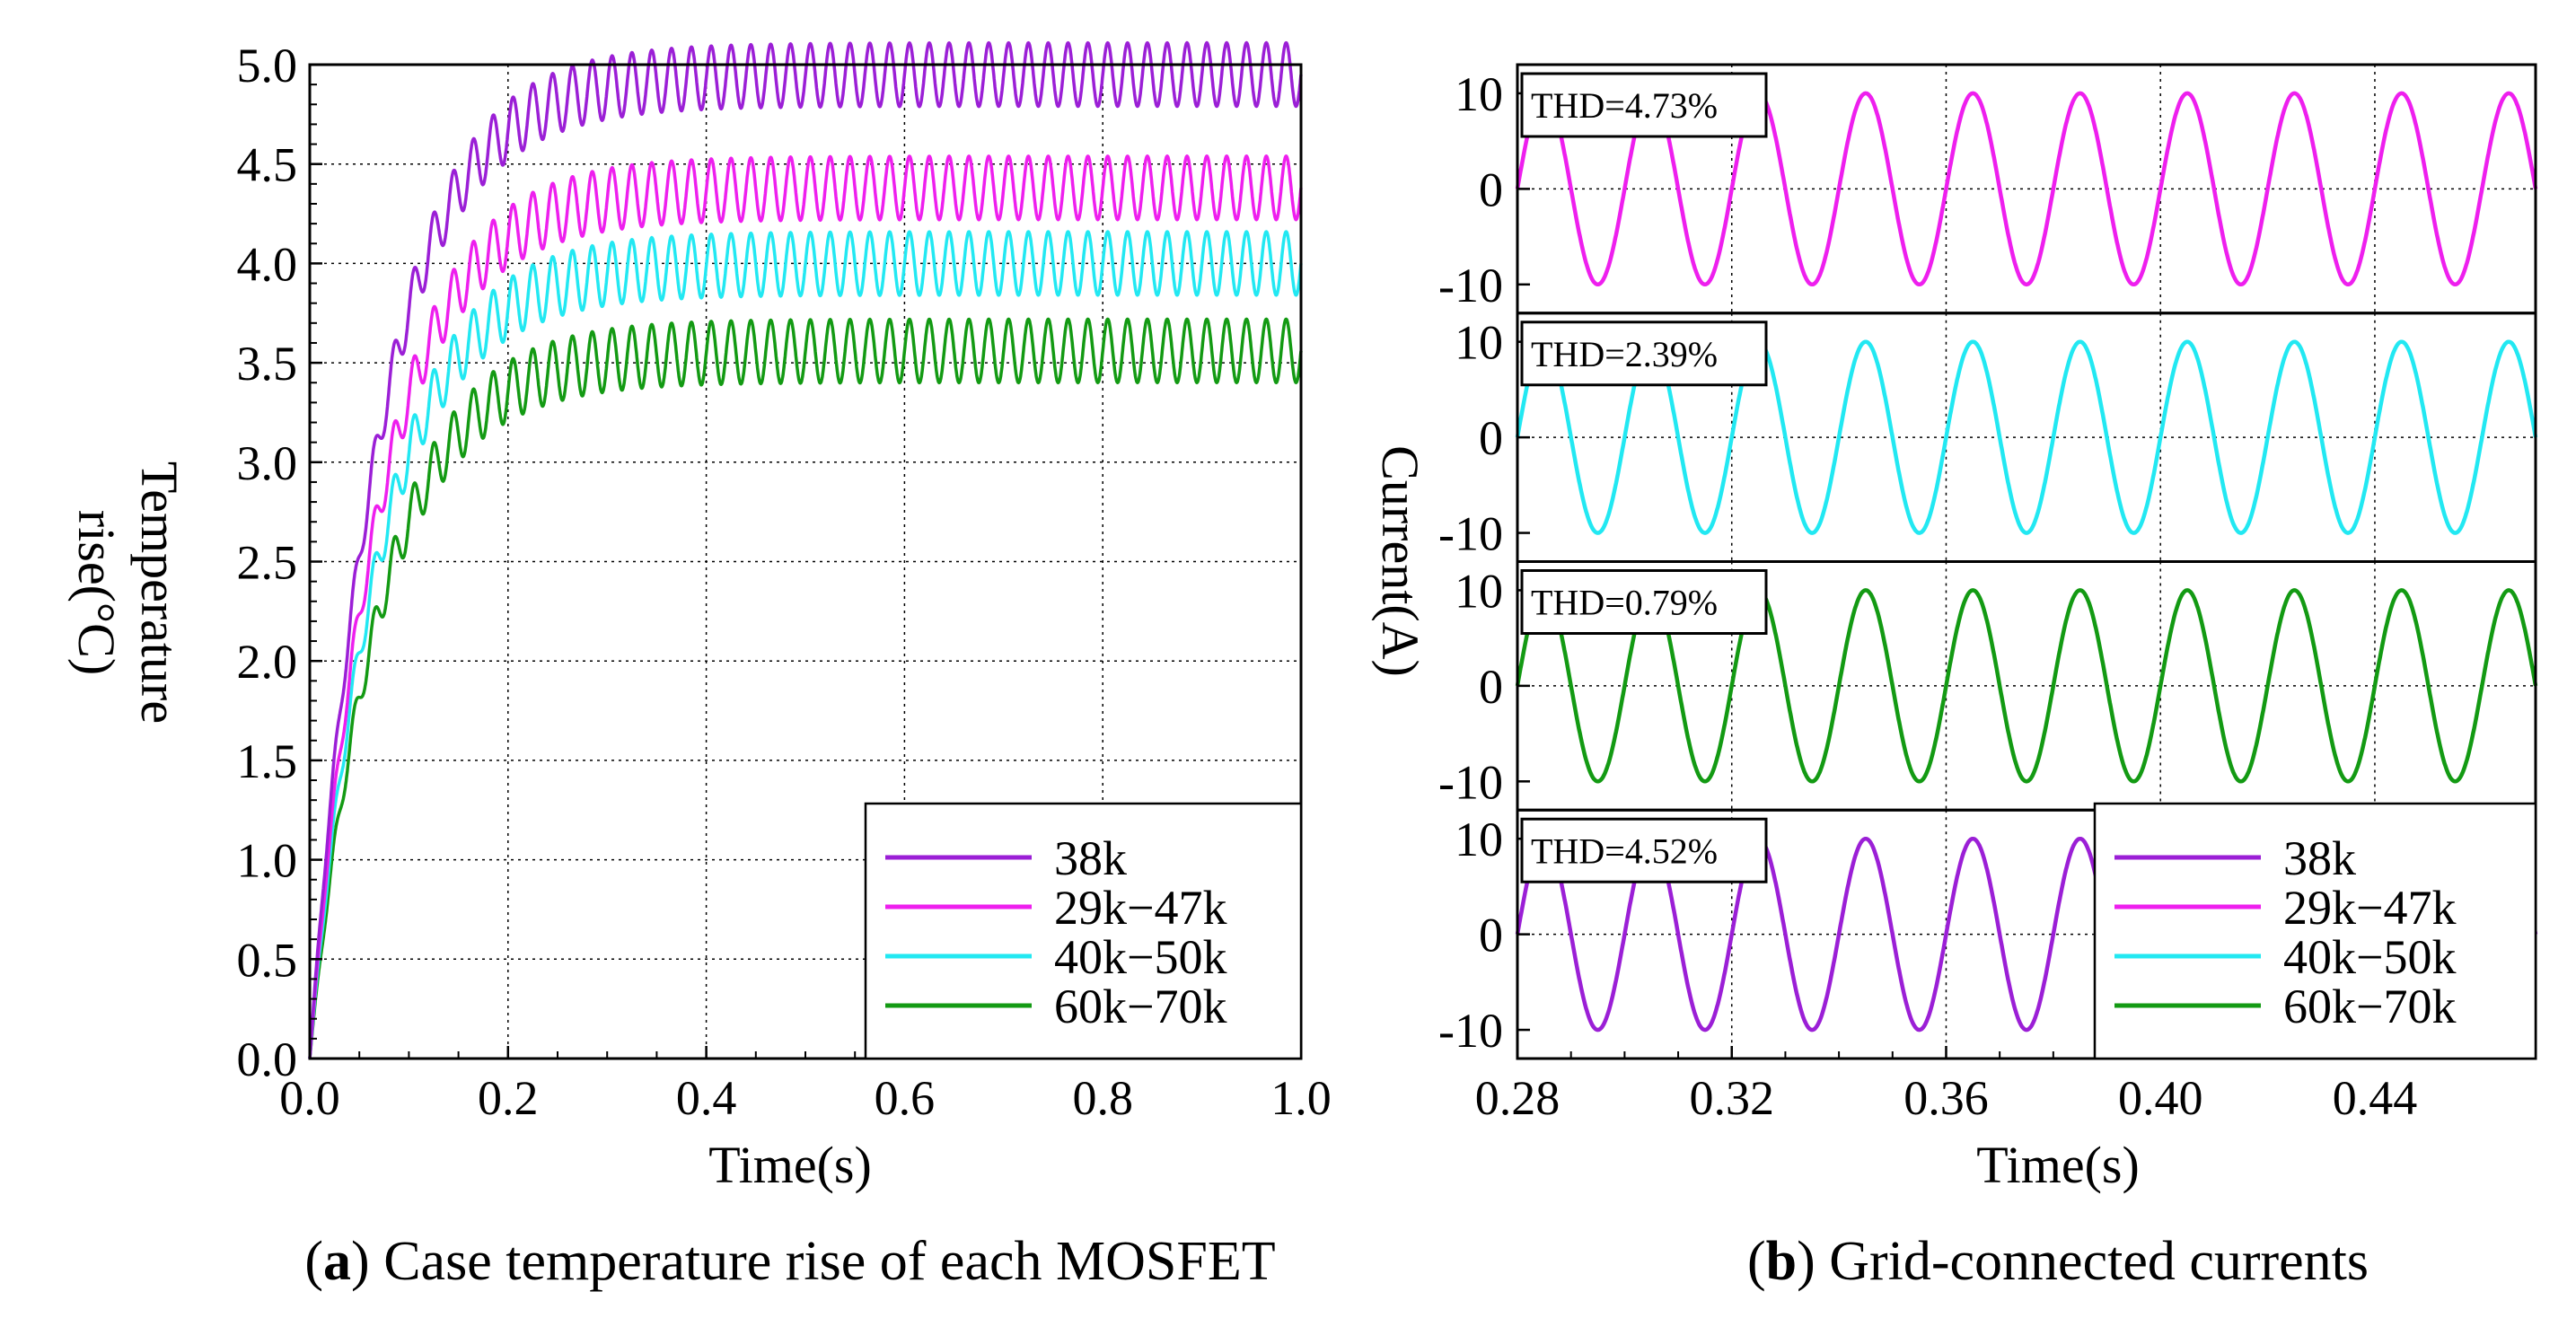  Describe the element at coordinates (1624, 105) in the screenshot. I see `chart-b-thd-label: THD=4.73%` at that location.